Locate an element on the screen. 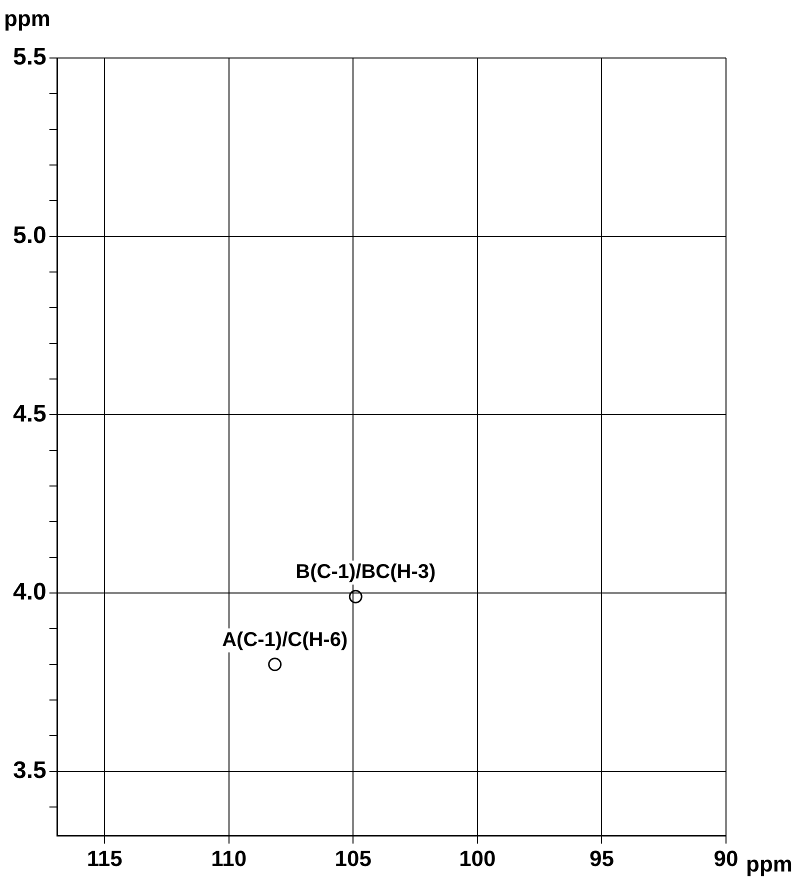 This screenshot has width=806, height=888. x-tick-label: 110 is located at coordinates (229, 858).